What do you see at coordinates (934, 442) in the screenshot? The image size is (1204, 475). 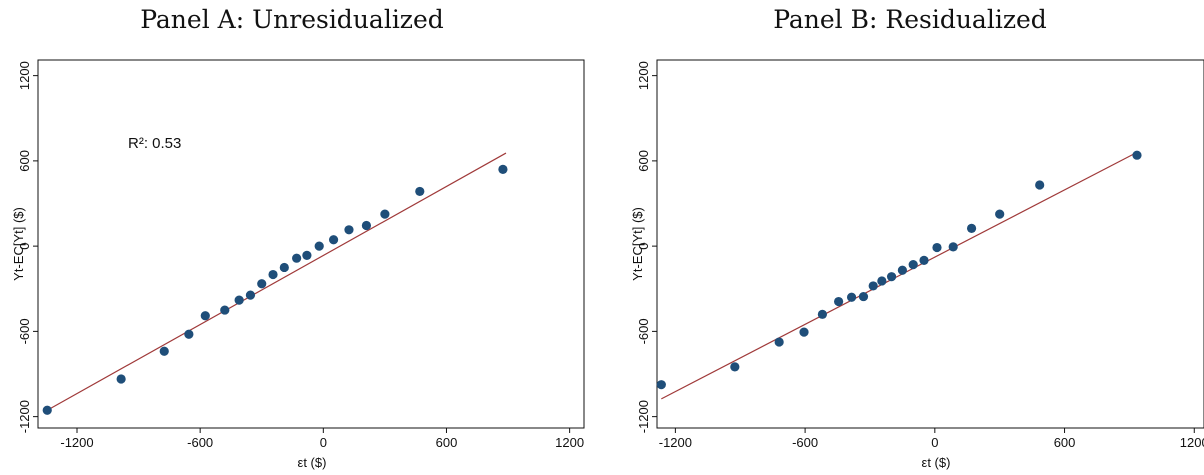 I see `panel-b-x-tick-label: 0` at bounding box center [934, 442].